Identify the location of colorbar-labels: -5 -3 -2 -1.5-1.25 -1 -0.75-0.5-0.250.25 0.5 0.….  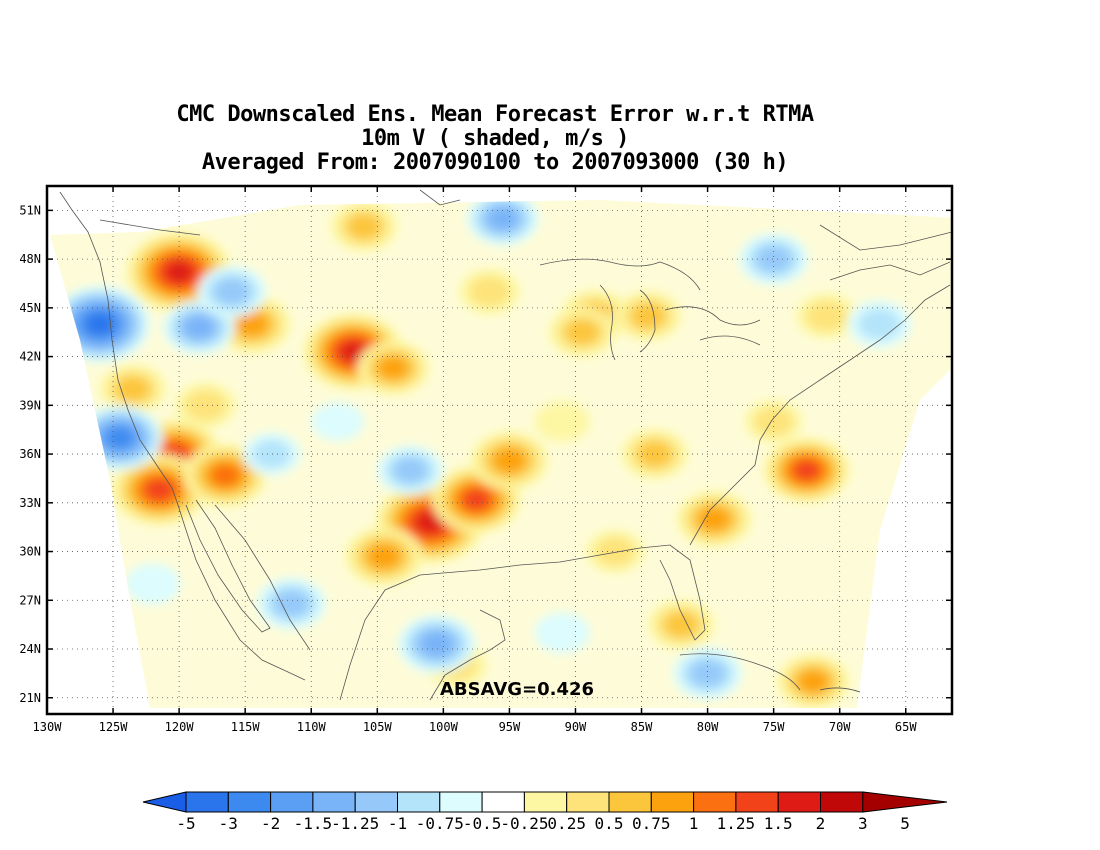
(543, 823).